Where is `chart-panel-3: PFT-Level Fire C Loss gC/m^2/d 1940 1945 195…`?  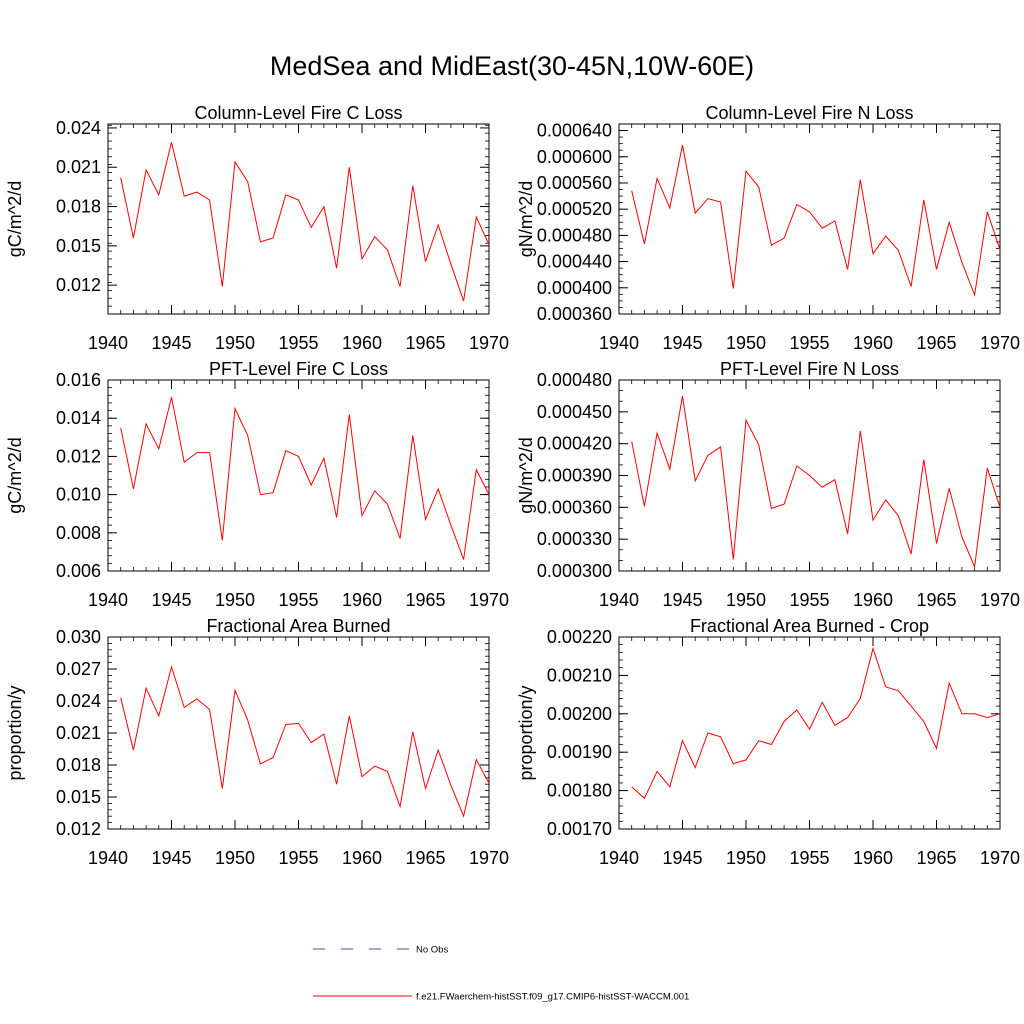 chart-panel-3: PFT-Level Fire C Loss gC/m^2/d 1940 1945 195… is located at coordinates (257, 484).